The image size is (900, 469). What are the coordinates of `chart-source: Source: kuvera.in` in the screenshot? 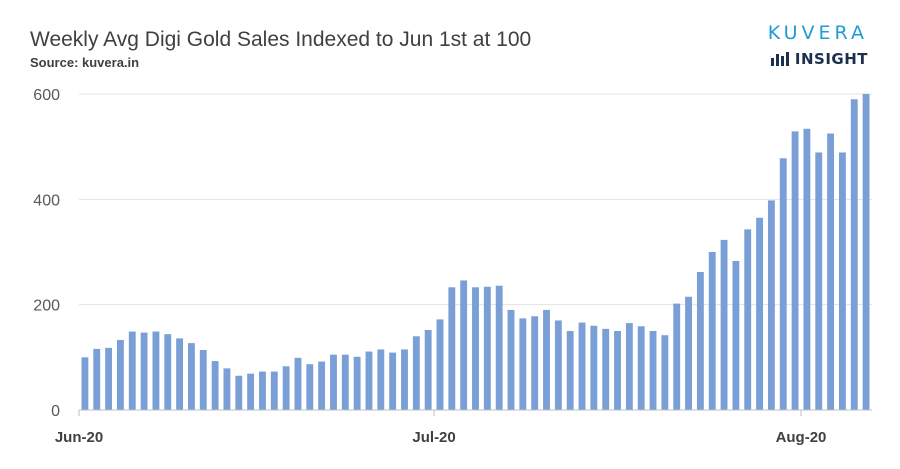 It's located at (85, 62).